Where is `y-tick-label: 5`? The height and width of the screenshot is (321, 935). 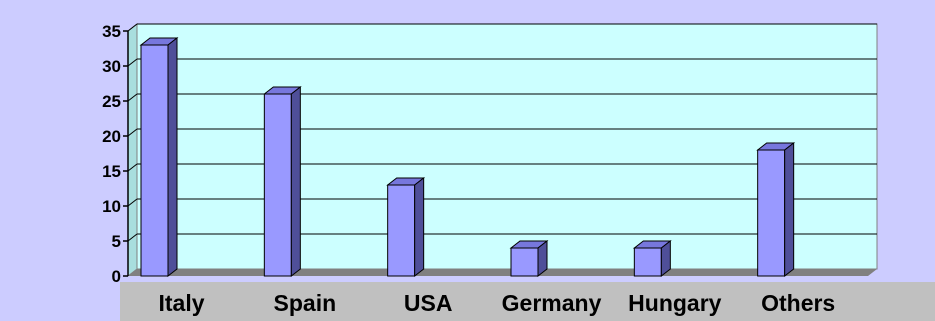 y-tick-label: 5 is located at coordinates (116, 241).